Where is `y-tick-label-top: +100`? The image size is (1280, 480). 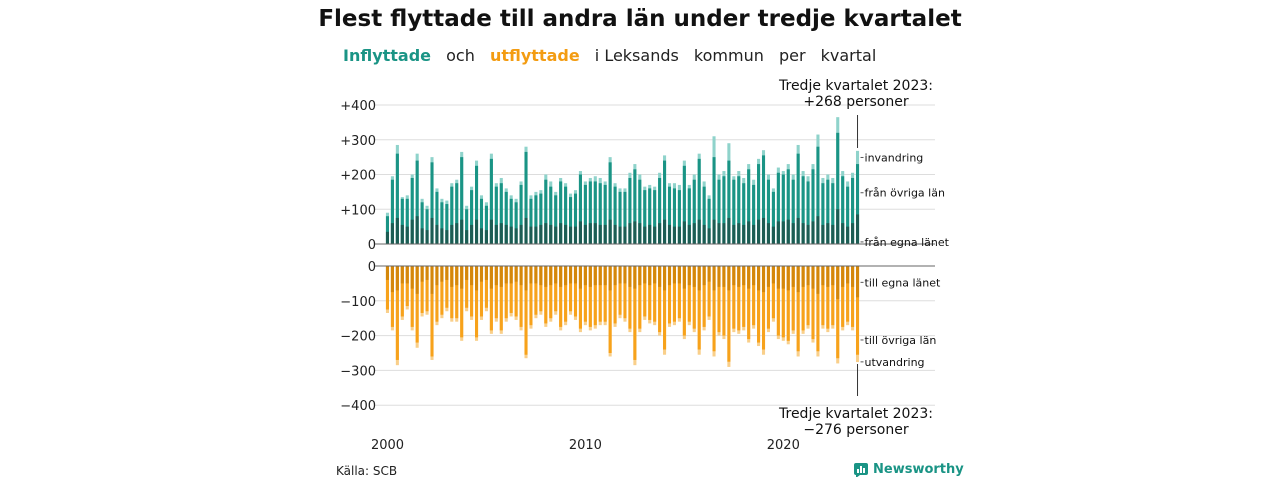 y-tick-label-top: +100 is located at coordinates (358, 210).